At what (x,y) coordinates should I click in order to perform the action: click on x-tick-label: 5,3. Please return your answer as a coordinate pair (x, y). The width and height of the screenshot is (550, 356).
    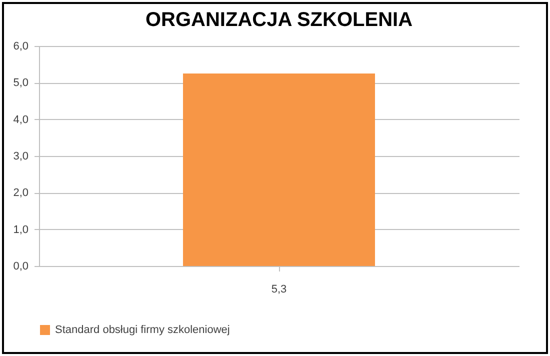
    Looking at the image, I should click on (279, 290).